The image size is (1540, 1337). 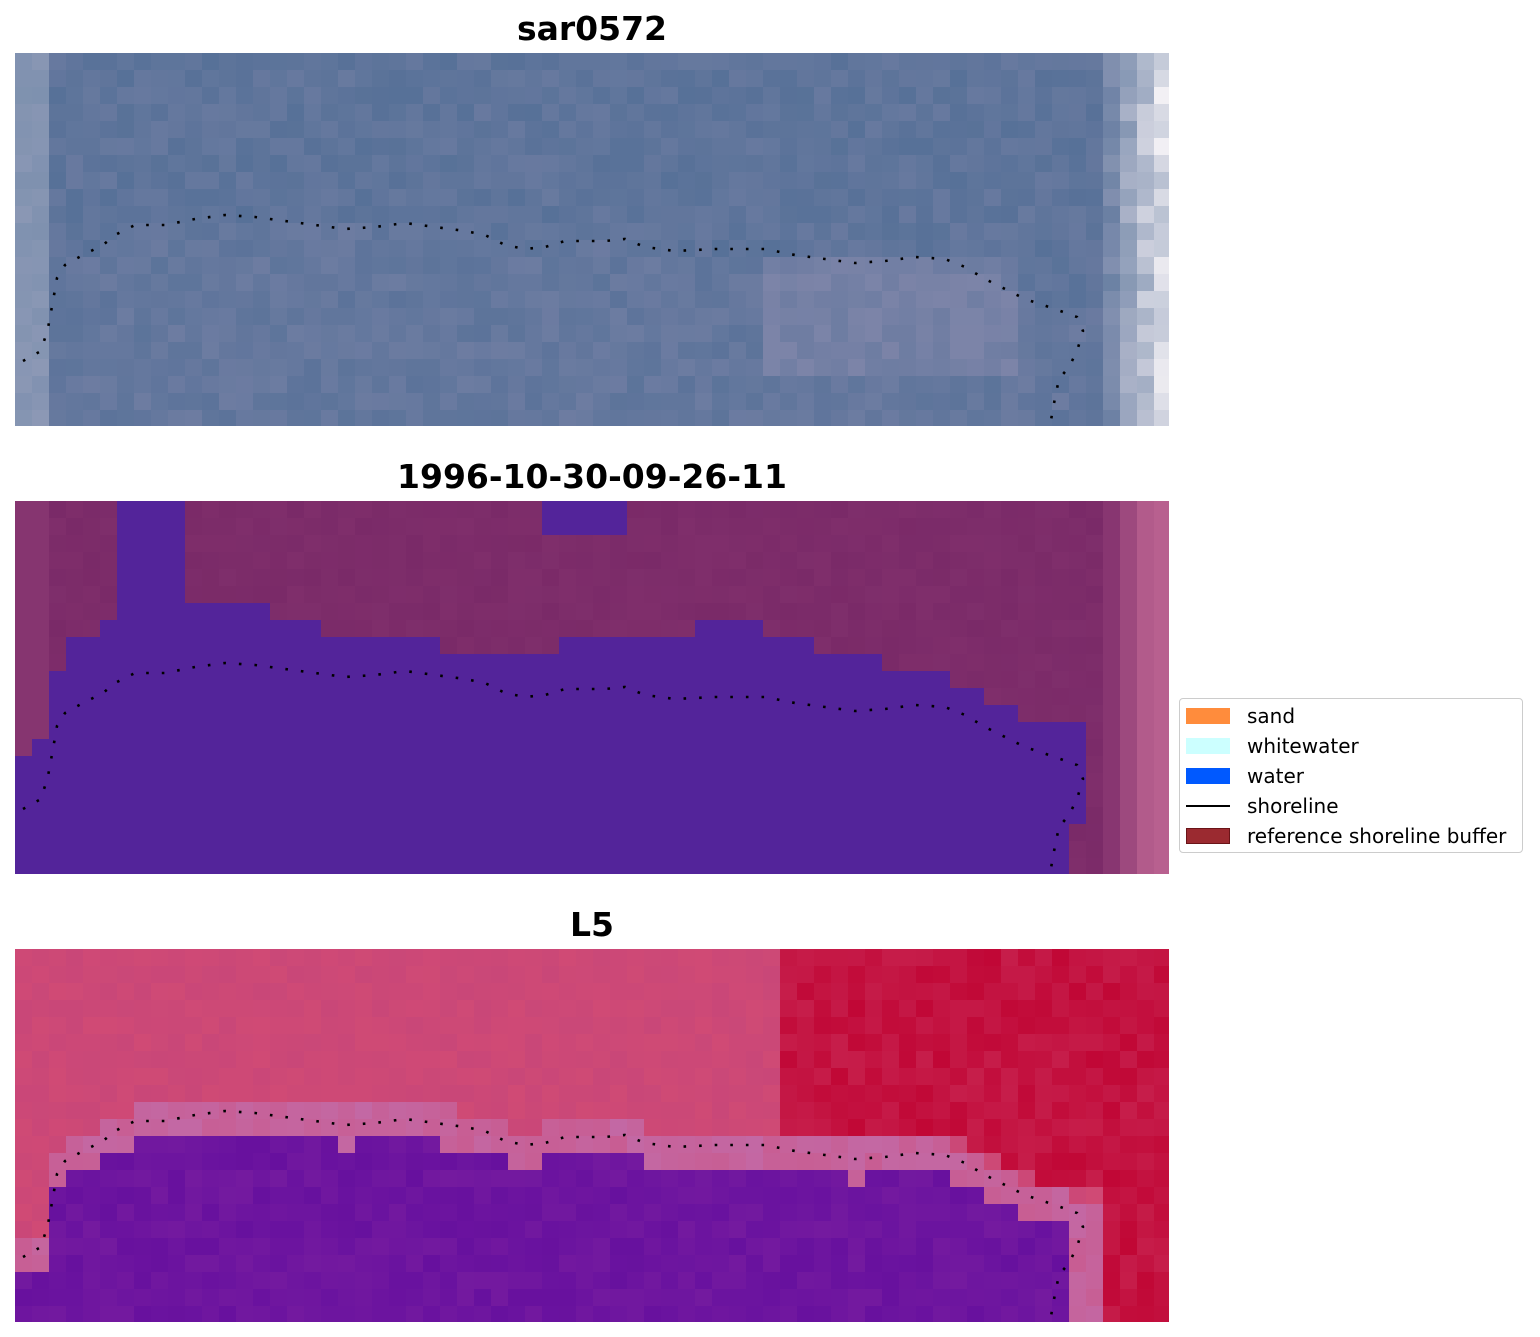 What do you see at coordinates (592, 28) in the screenshot?
I see `panel-title-rgb: sar0572` at bounding box center [592, 28].